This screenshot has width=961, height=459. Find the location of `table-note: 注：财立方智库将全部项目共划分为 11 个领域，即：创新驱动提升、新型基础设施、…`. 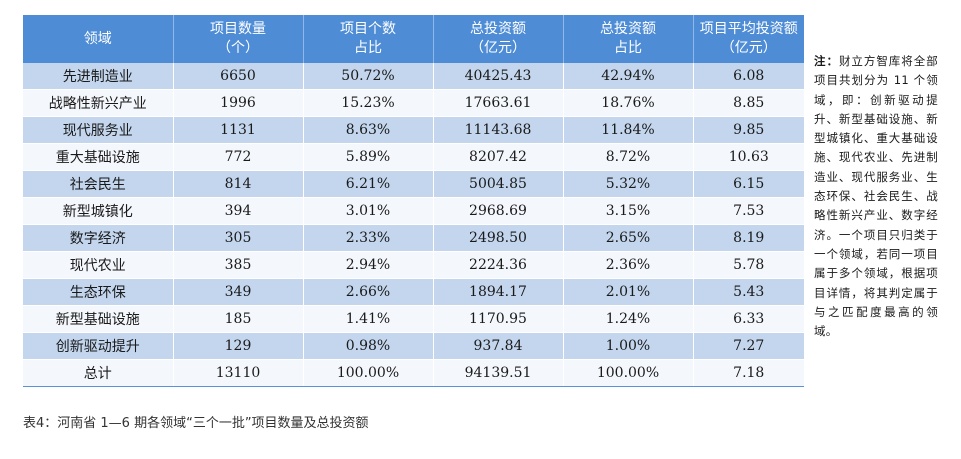

table-note: 注：财立方智库将全部项目共划分为 11 个领域，即：创新驱动提升、新型基础设施、… is located at coordinates (876, 196).